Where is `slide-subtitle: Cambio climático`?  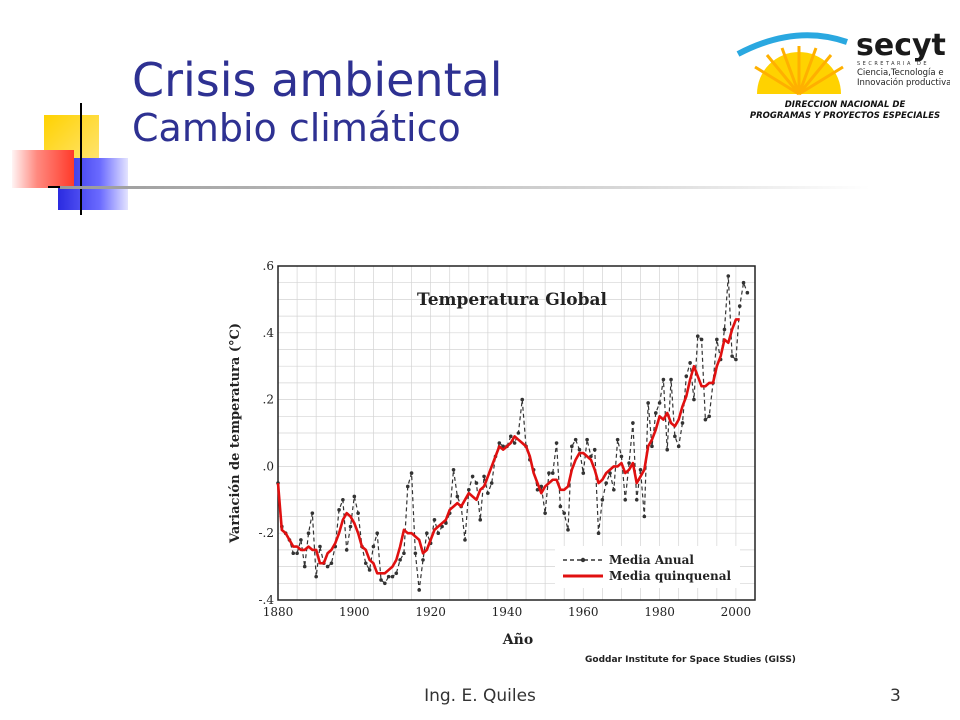 slide-subtitle: Cambio climático is located at coordinates (296, 128).